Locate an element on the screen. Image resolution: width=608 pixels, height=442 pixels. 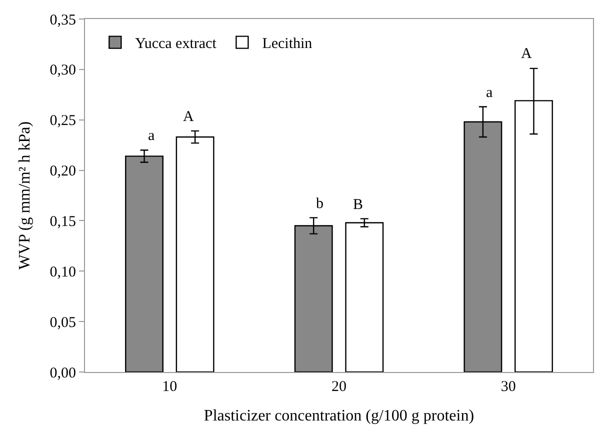
x-axis-title: Plasticizer concentration (g/100 g protein) is located at coordinates (339, 416).